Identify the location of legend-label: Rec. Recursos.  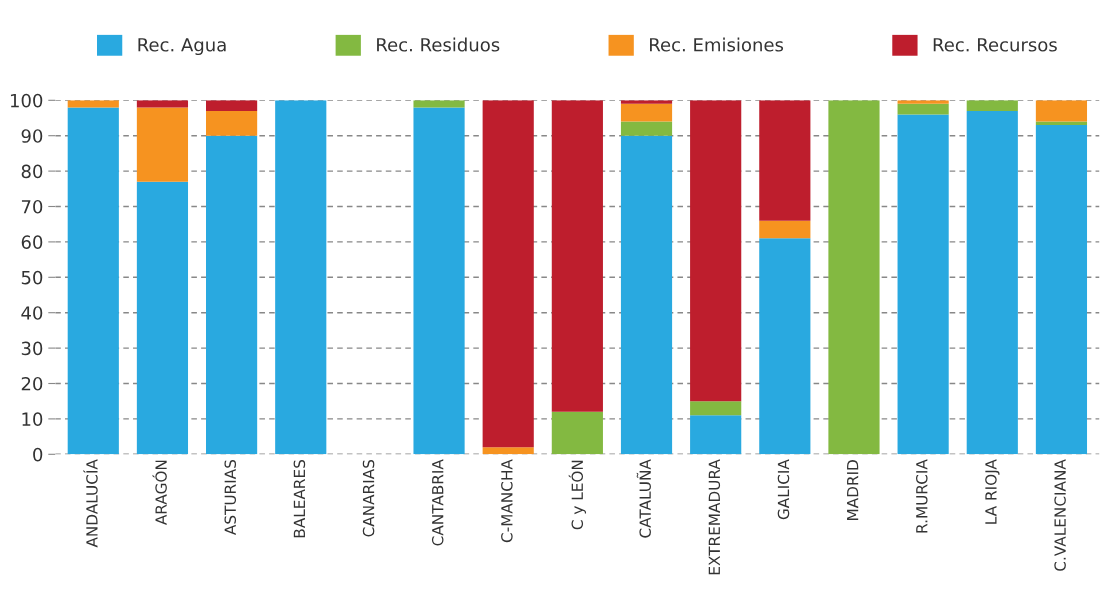
(995, 45).